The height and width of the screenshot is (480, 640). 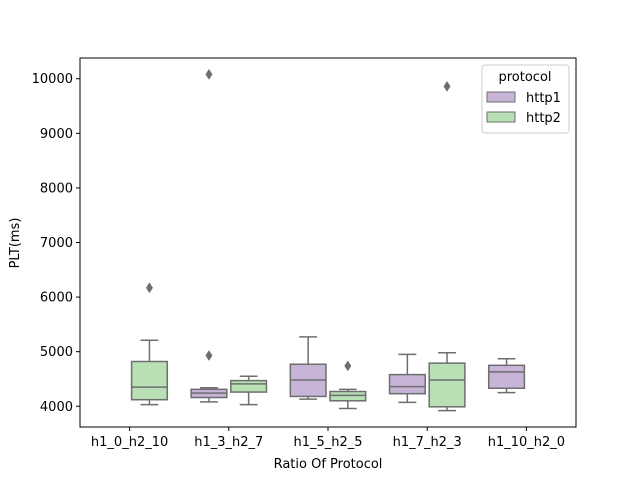 I want to click on x-axis-title: Ratio Of Protocol, so click(x=328, y=464).